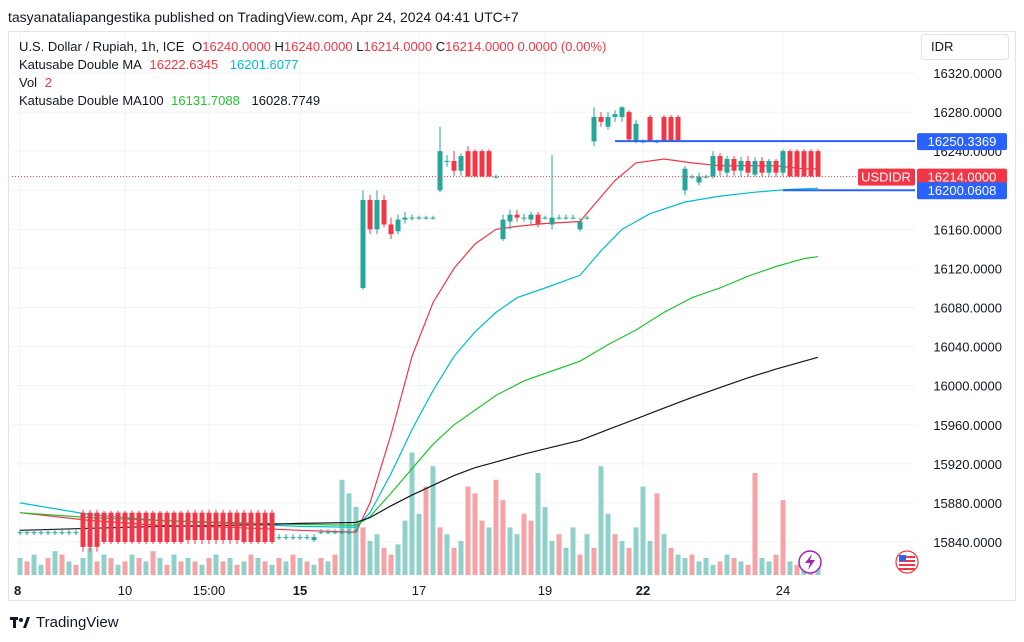 The height and width of the screenshot is (642, 1024). What do you see at coordinates (312, 65) in the screenshot?
I see `legend-ma-row: Katusabe Double MA 16222.6345 16201.6077` at bounding box center [312, 65].